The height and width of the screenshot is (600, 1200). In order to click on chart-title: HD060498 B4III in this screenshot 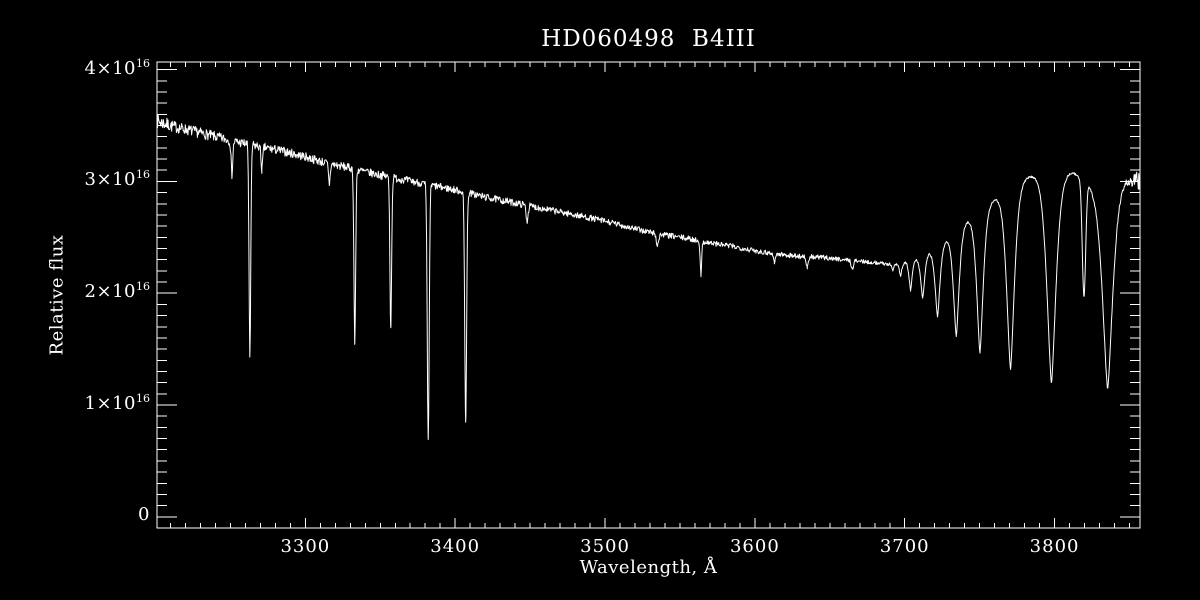, I will do `click(648, 39)`.